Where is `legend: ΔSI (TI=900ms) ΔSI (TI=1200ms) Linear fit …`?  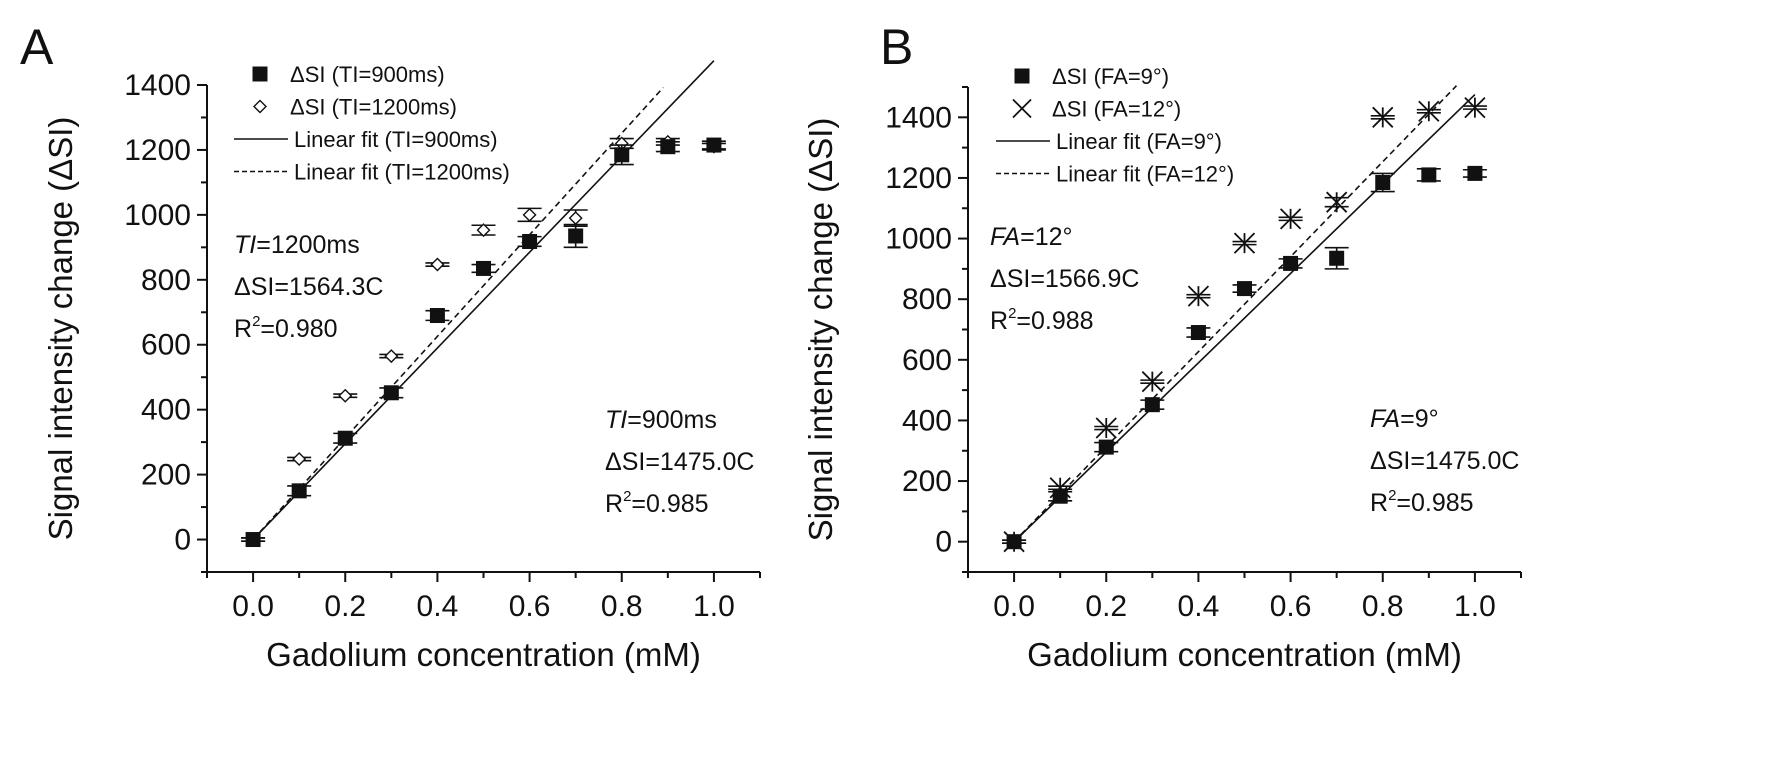 legend: ΔSI (TI=900ms) ΔSI (TI=1200ms) Linear fit … is located at coordinates (372, 123).